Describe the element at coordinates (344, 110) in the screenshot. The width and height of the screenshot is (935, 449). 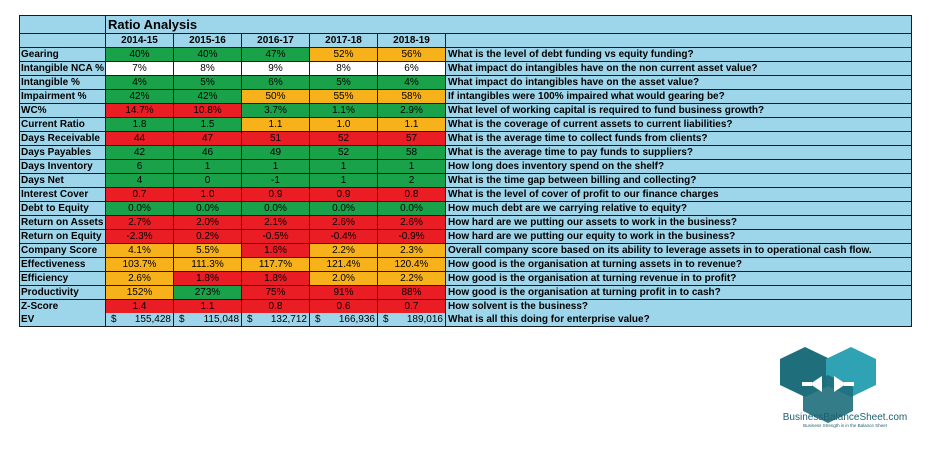
I see `ratio-value-cell: 1.1%` at that location.